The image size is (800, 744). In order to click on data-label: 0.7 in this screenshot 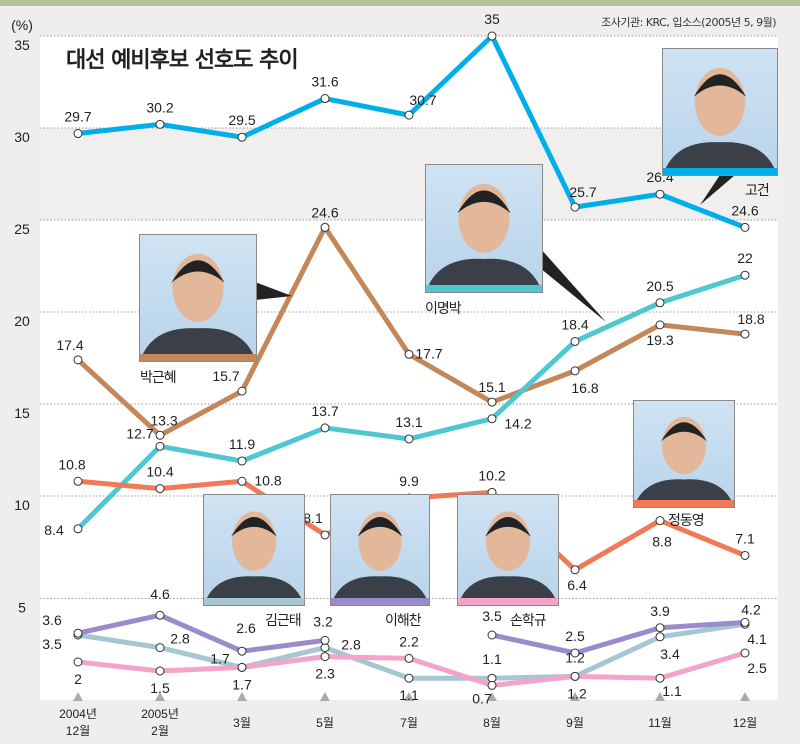, I will do `click(482, 698)`.